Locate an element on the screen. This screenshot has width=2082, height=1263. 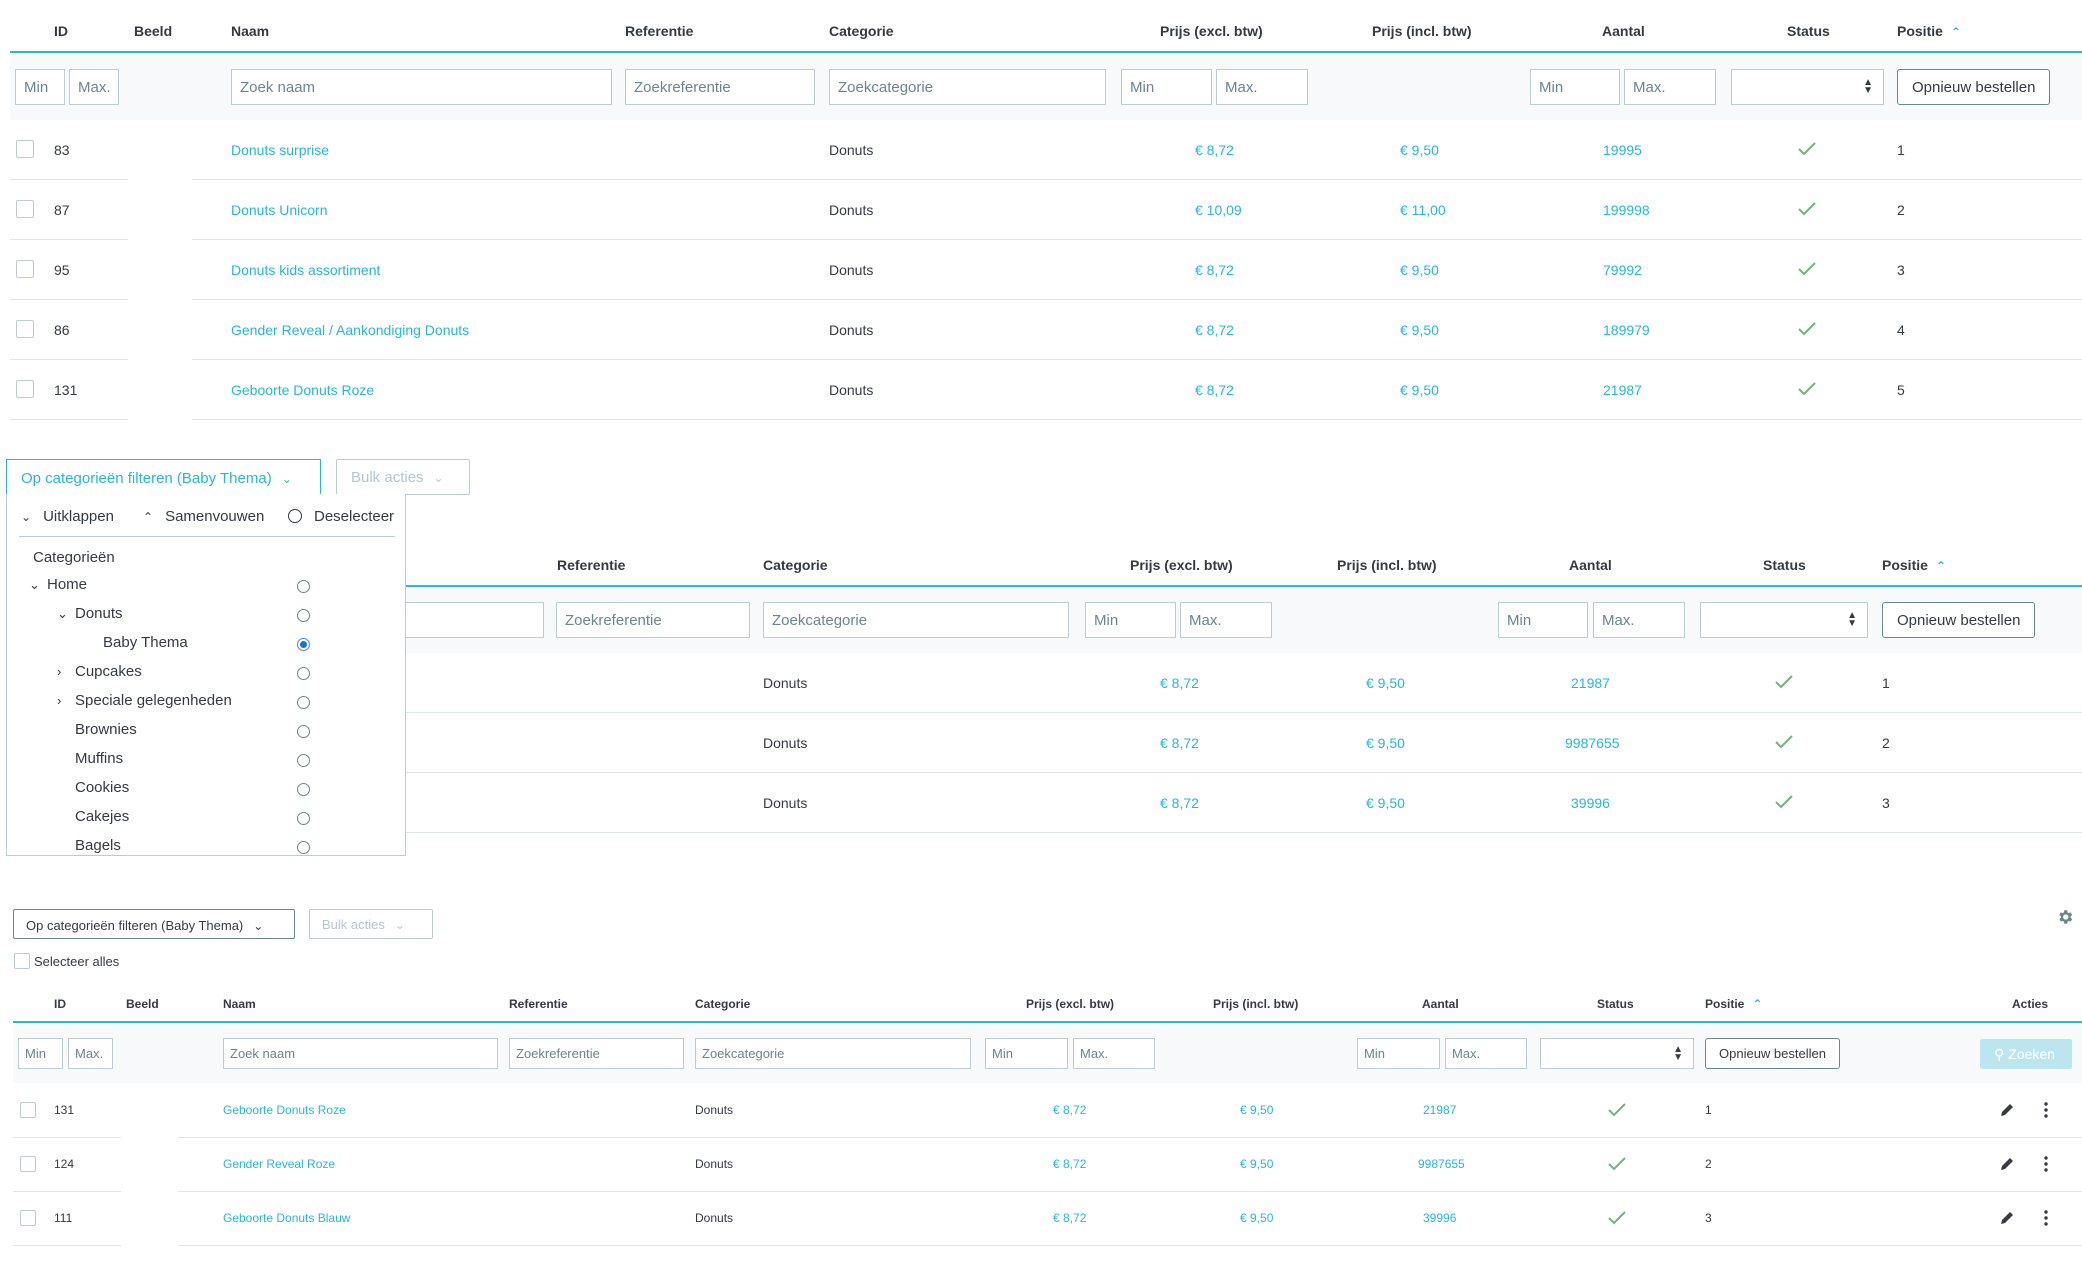
gear-icon is located at coordinates (2065, 919).